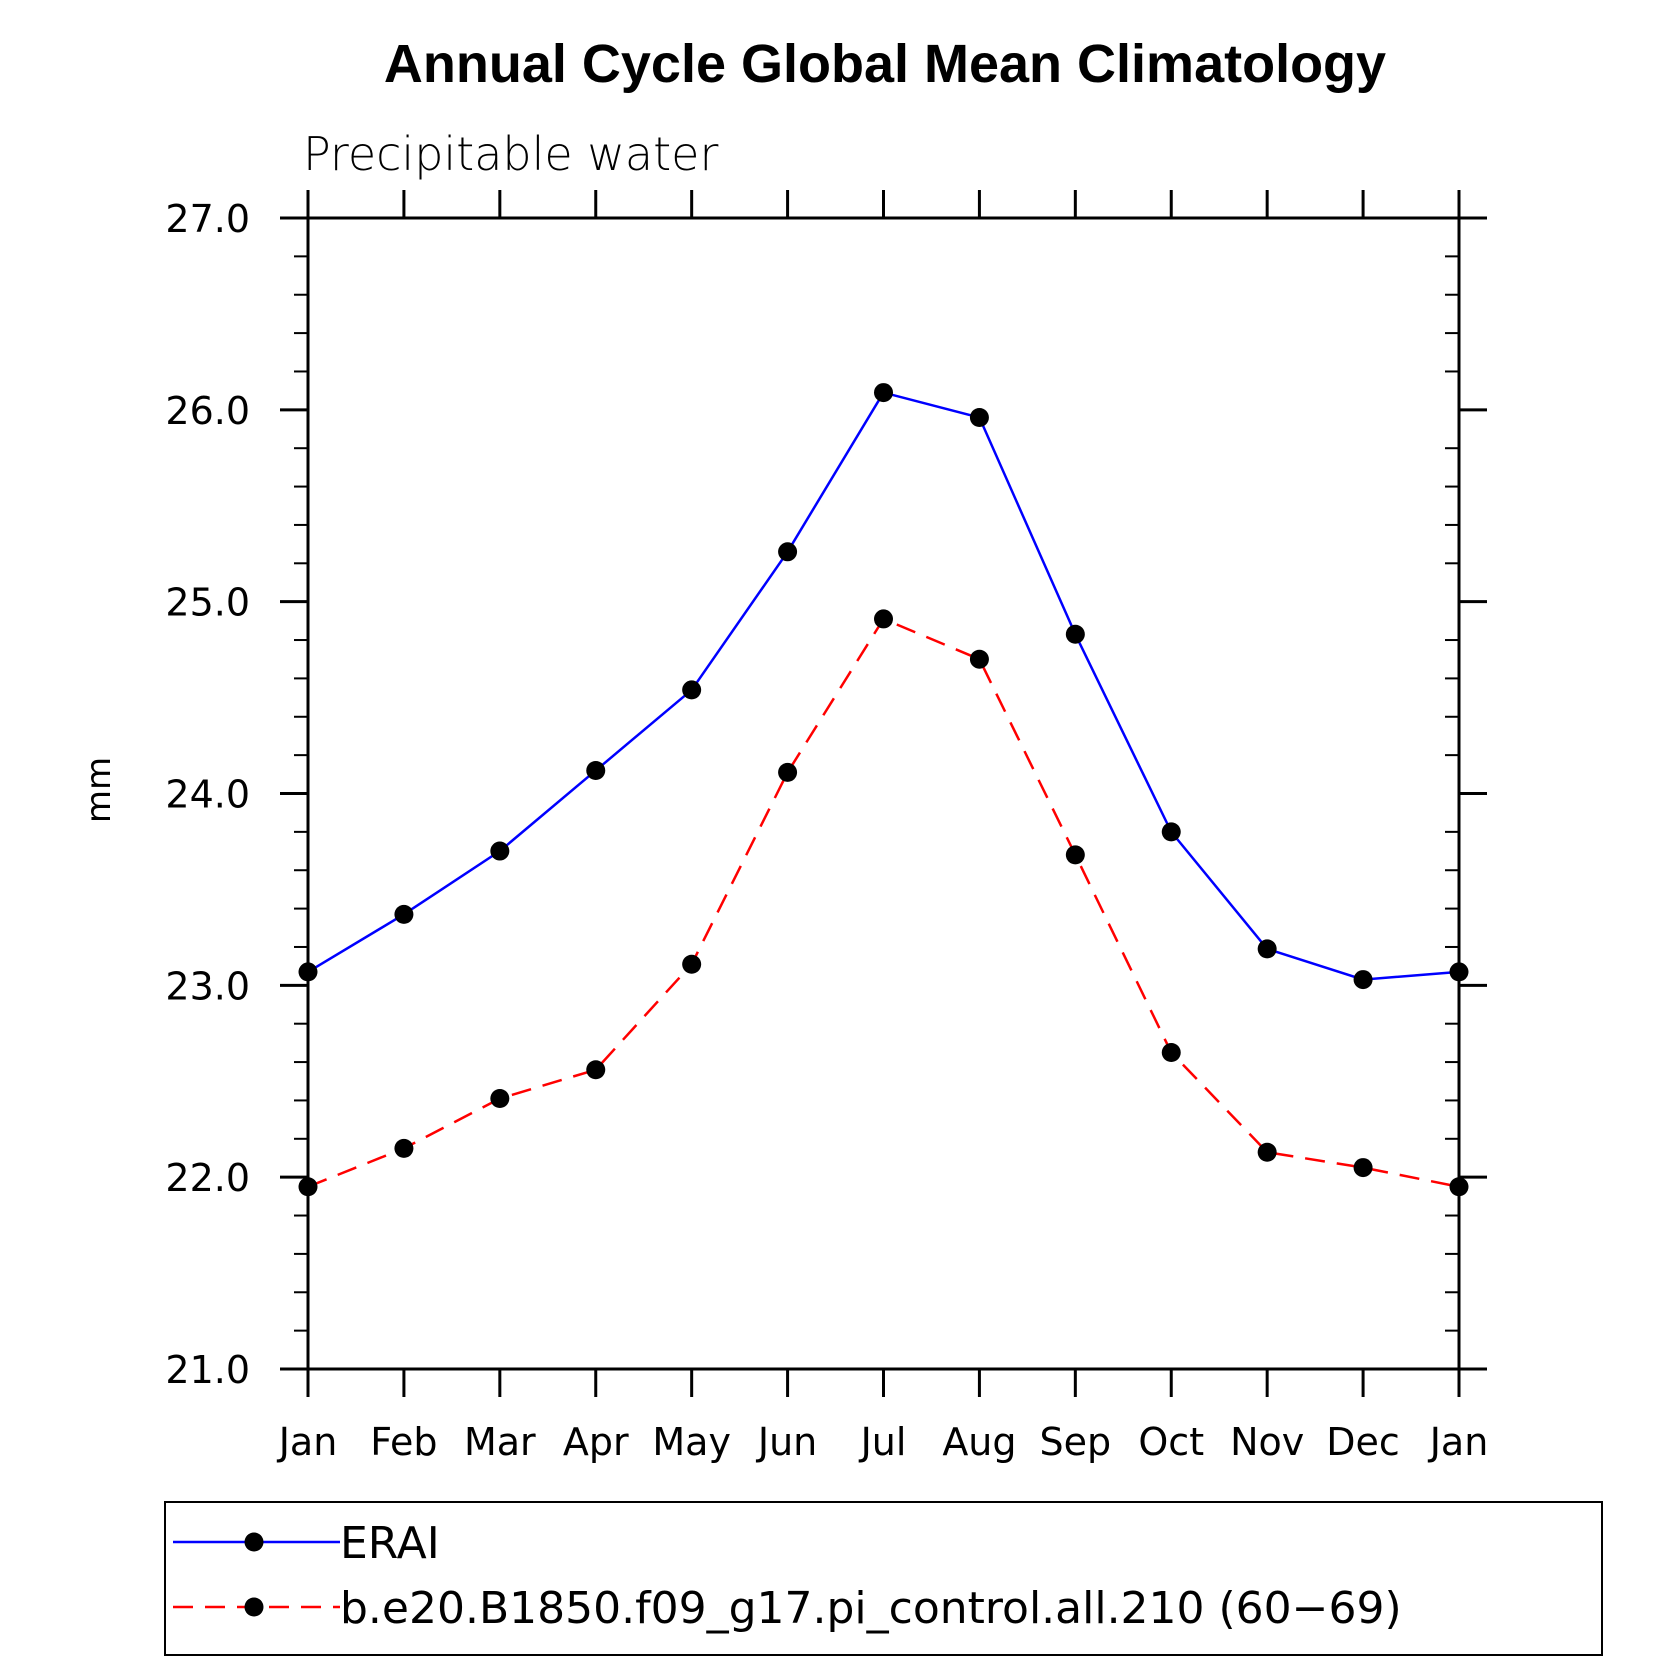 The height and width of the screenshot is (1680, 1680). Describe the element at coordinates (691, 1442) in the screenshot. I see `x-tick-label: May` at that location.